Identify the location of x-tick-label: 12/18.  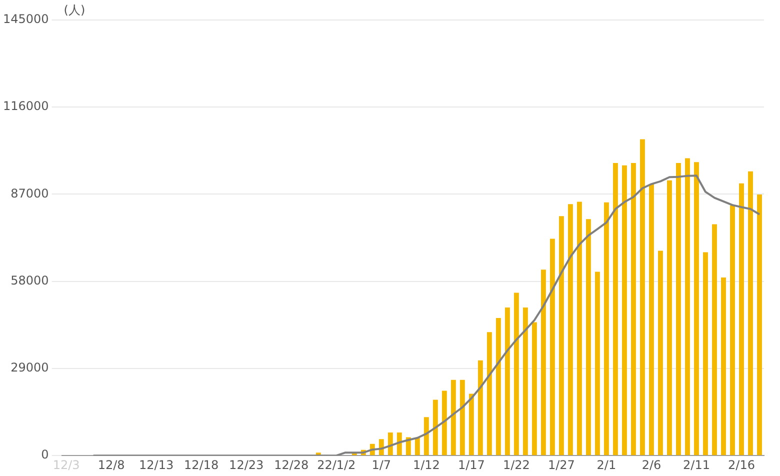
(201, 465).